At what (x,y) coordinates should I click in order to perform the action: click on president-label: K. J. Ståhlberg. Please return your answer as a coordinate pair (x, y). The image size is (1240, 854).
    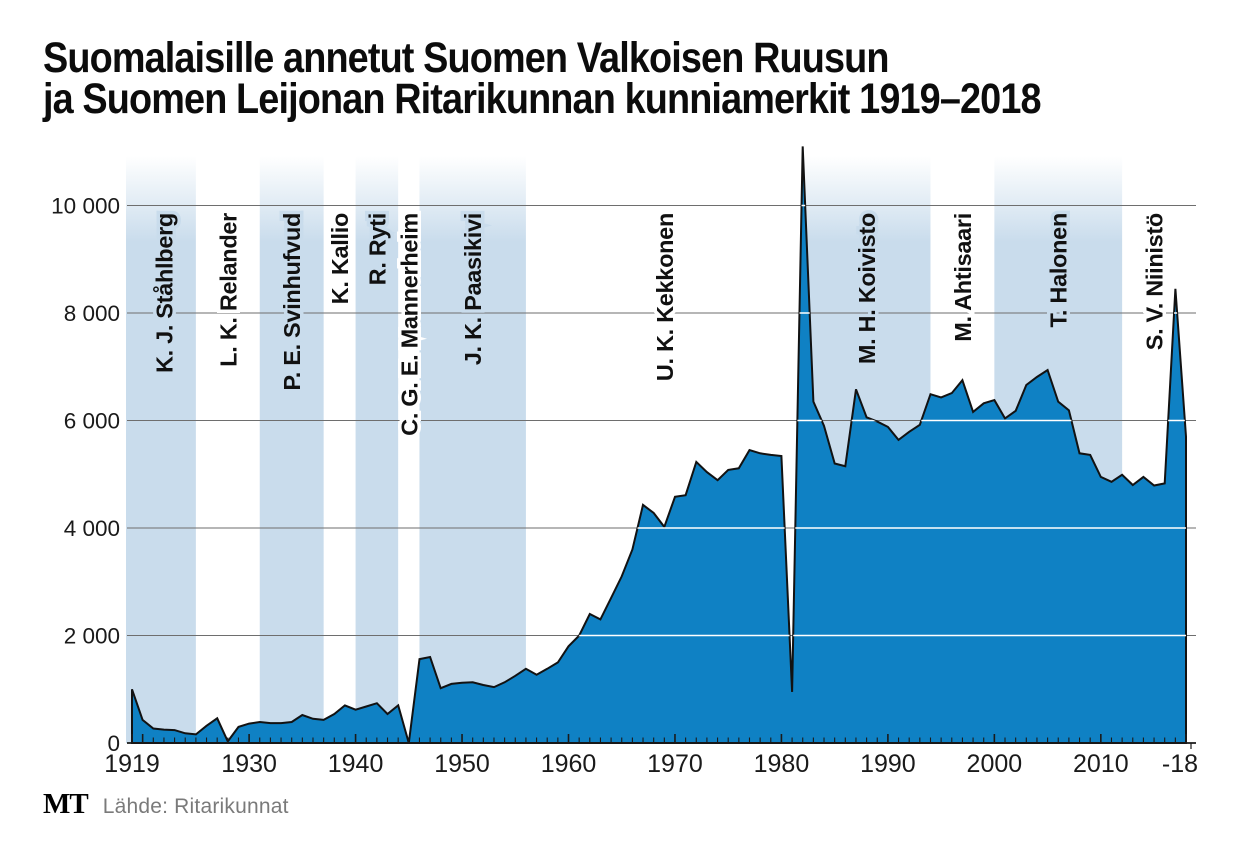
    Looking at the image, I should click on (164, 293).